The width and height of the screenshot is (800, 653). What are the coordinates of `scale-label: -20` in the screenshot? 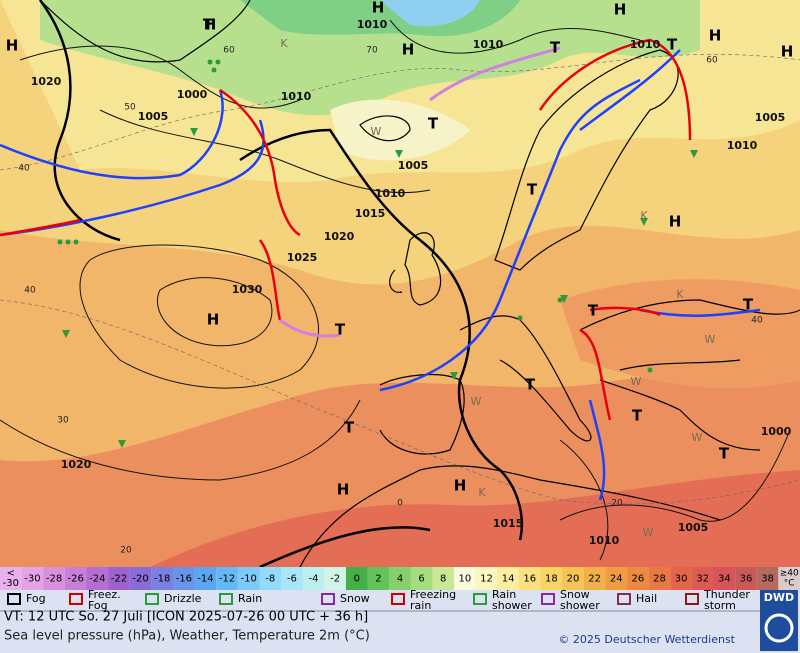 It's located at (140, 579).